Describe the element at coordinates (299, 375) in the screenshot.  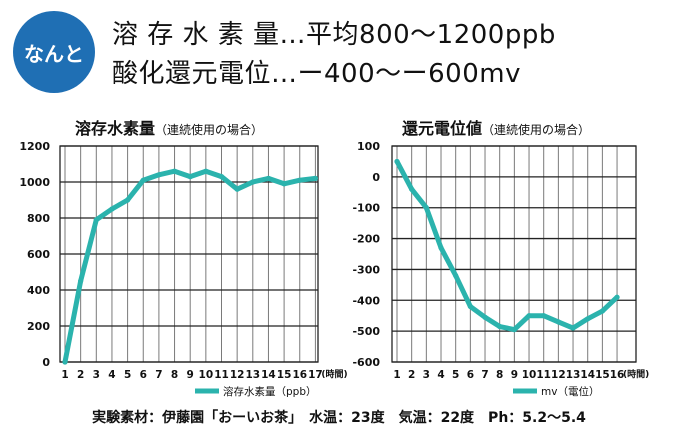
I see `c1-xtick-label-15: 16` at that location.